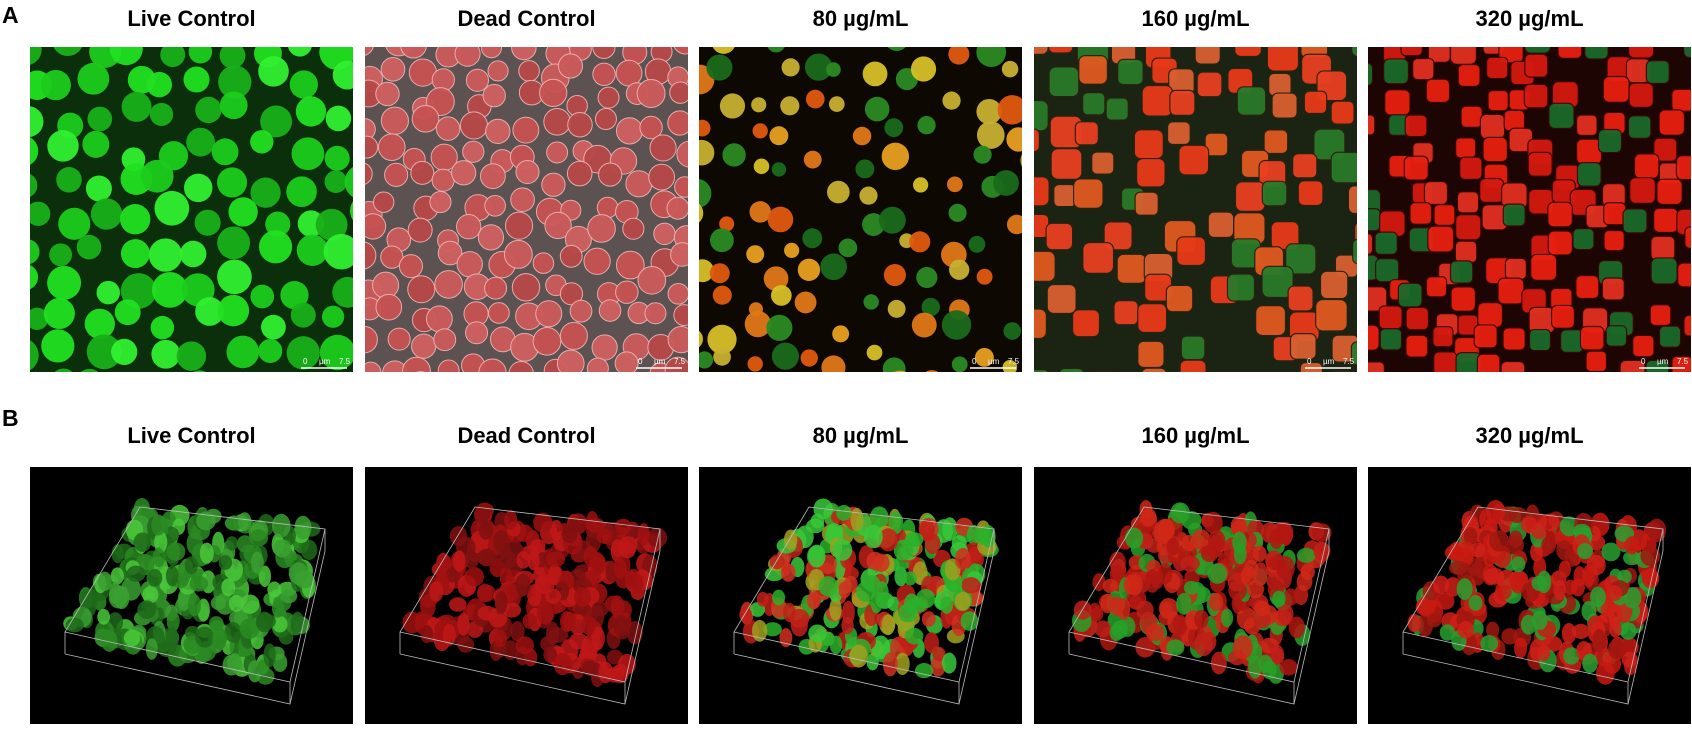 The height and width of the screenshot is (729, 1692). I want to click on cells, so click(1525, 228).